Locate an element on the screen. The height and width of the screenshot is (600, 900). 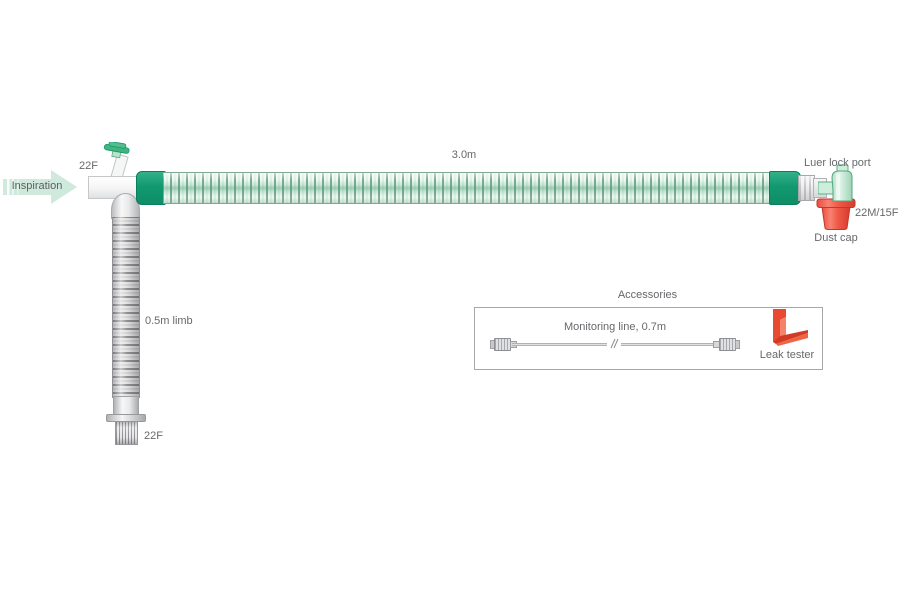
patient-port-size-label: 22F is located at coordinates (88, 166).